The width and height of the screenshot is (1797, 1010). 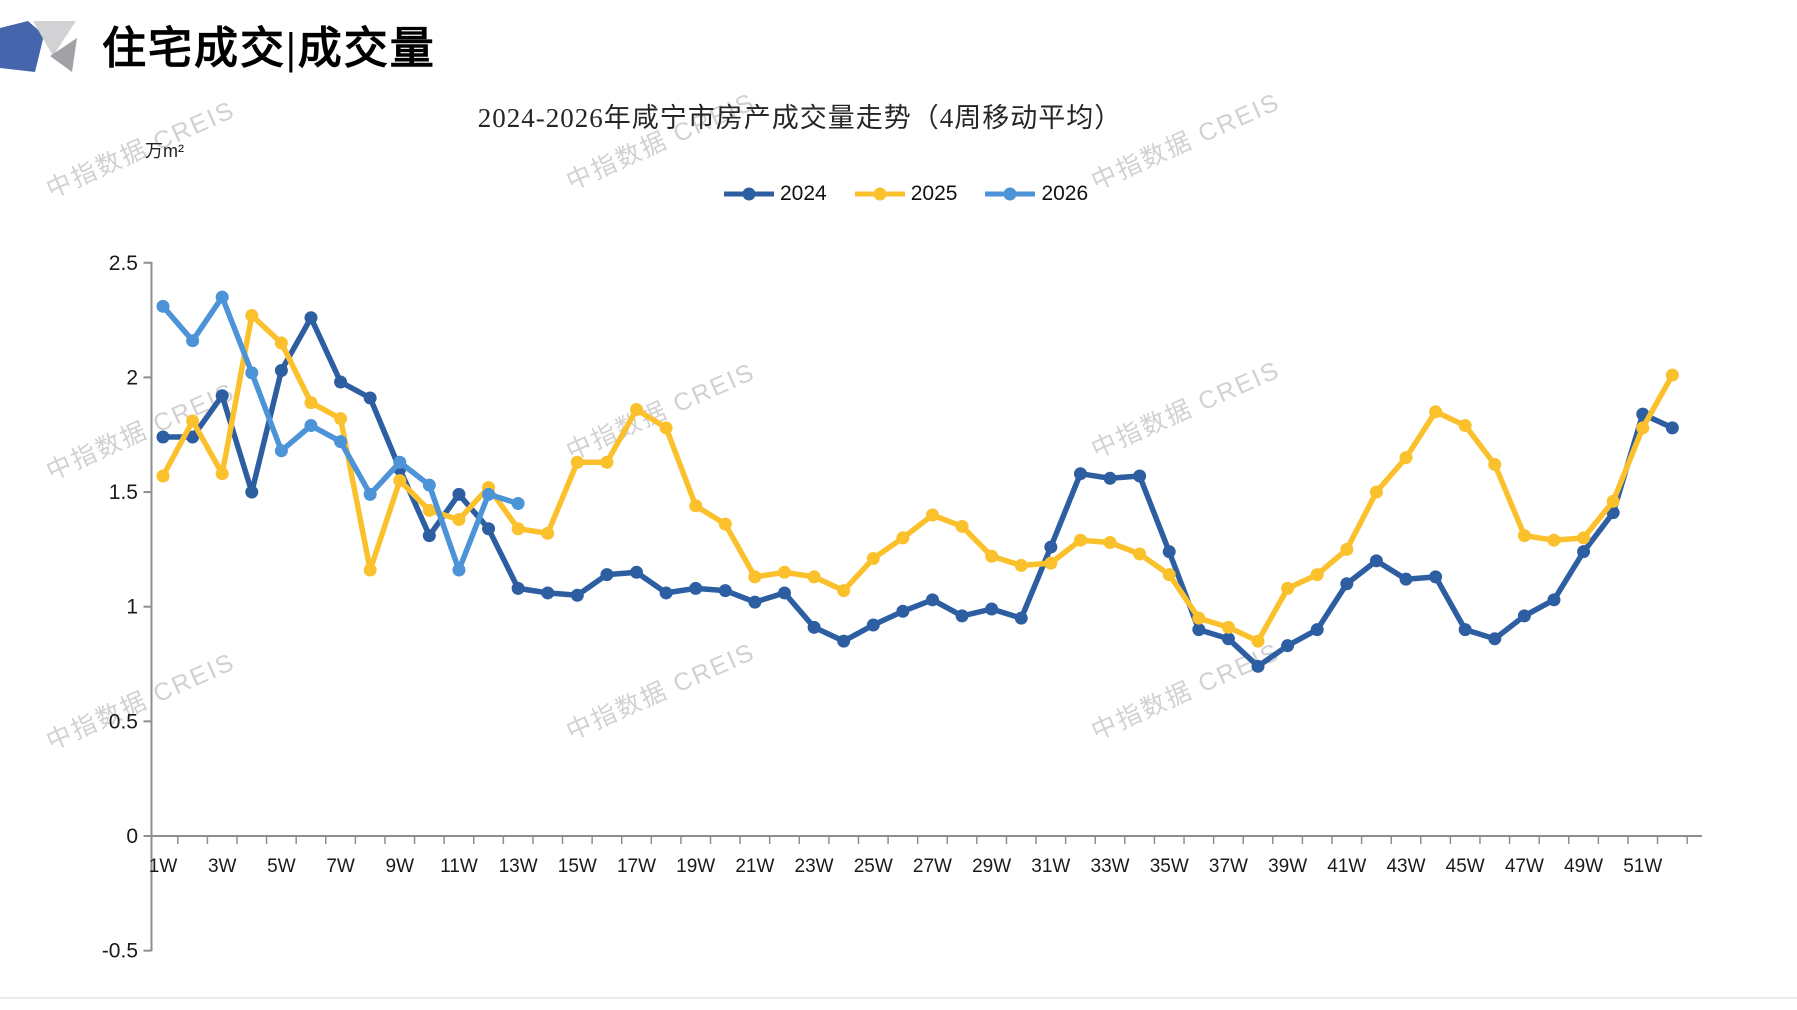 What do you see at coordinates (1465, 866) in the screenshot?
I see `x-axis-label: 45W` at bounding box center [1465, 866].